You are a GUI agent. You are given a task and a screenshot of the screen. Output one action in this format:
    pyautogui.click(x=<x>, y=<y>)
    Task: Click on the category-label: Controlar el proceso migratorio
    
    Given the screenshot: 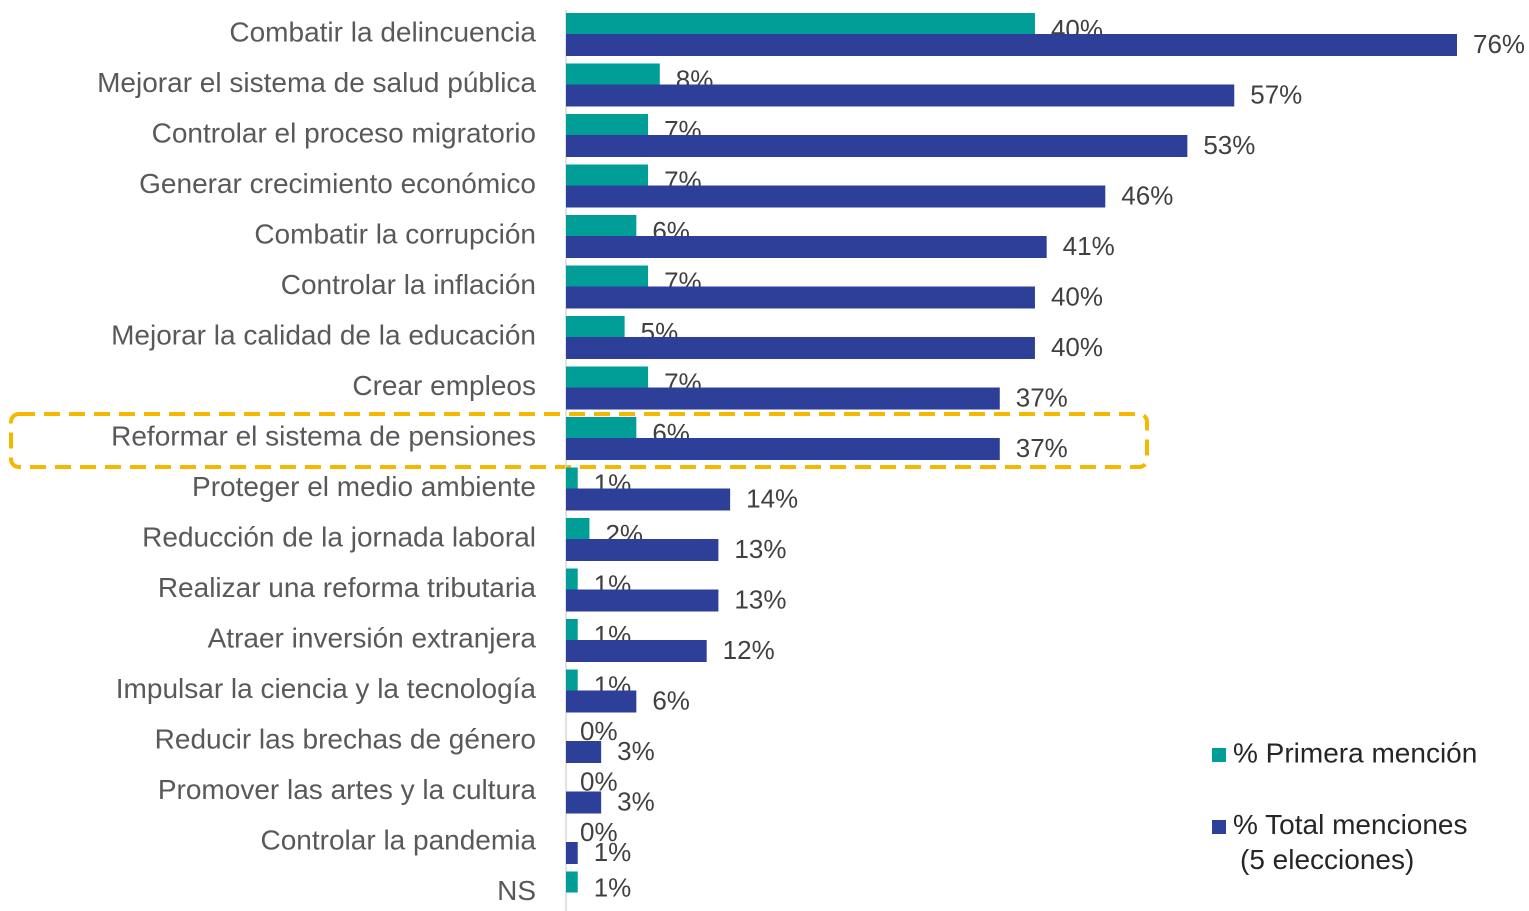 What is the action you would take?
    pyautogui.click(x=344, y=132)
    